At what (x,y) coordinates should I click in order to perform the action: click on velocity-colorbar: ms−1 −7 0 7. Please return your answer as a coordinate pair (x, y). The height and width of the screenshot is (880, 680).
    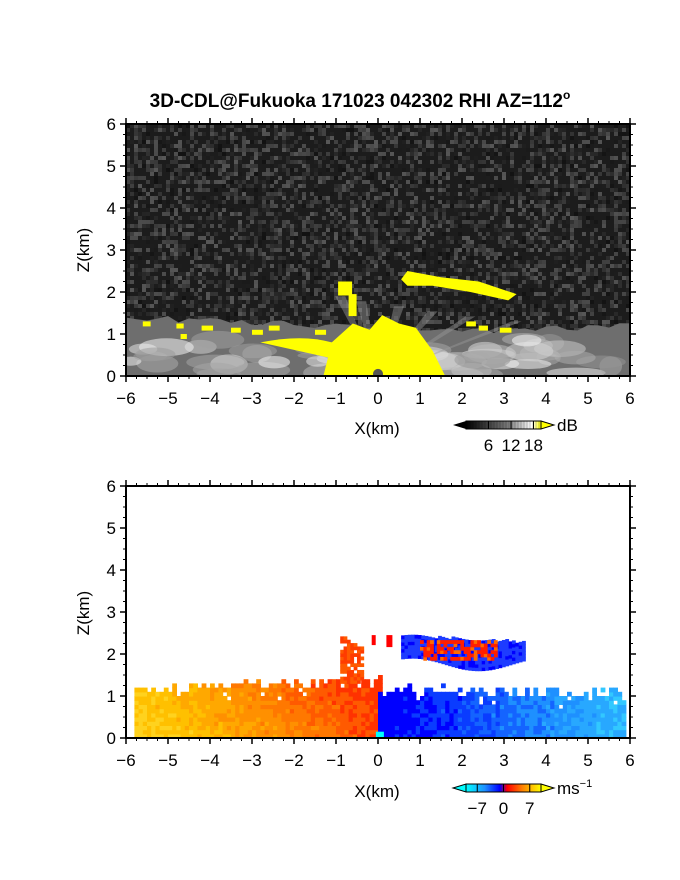
    Looking at the image, I should click on (521, 798).